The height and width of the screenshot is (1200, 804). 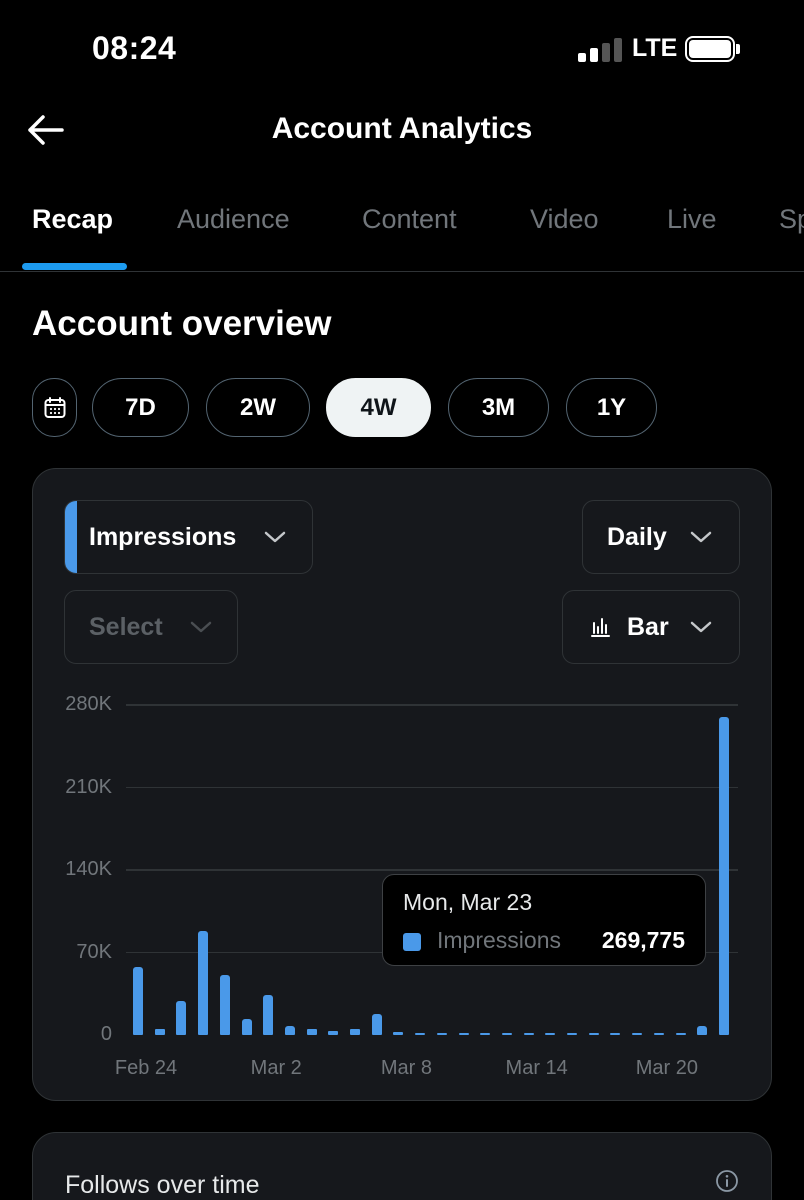 What do you see at coordinates (140, 407) in the screenshot?
I see `range-7d-button: 7D` at bounding box center [140, 407].